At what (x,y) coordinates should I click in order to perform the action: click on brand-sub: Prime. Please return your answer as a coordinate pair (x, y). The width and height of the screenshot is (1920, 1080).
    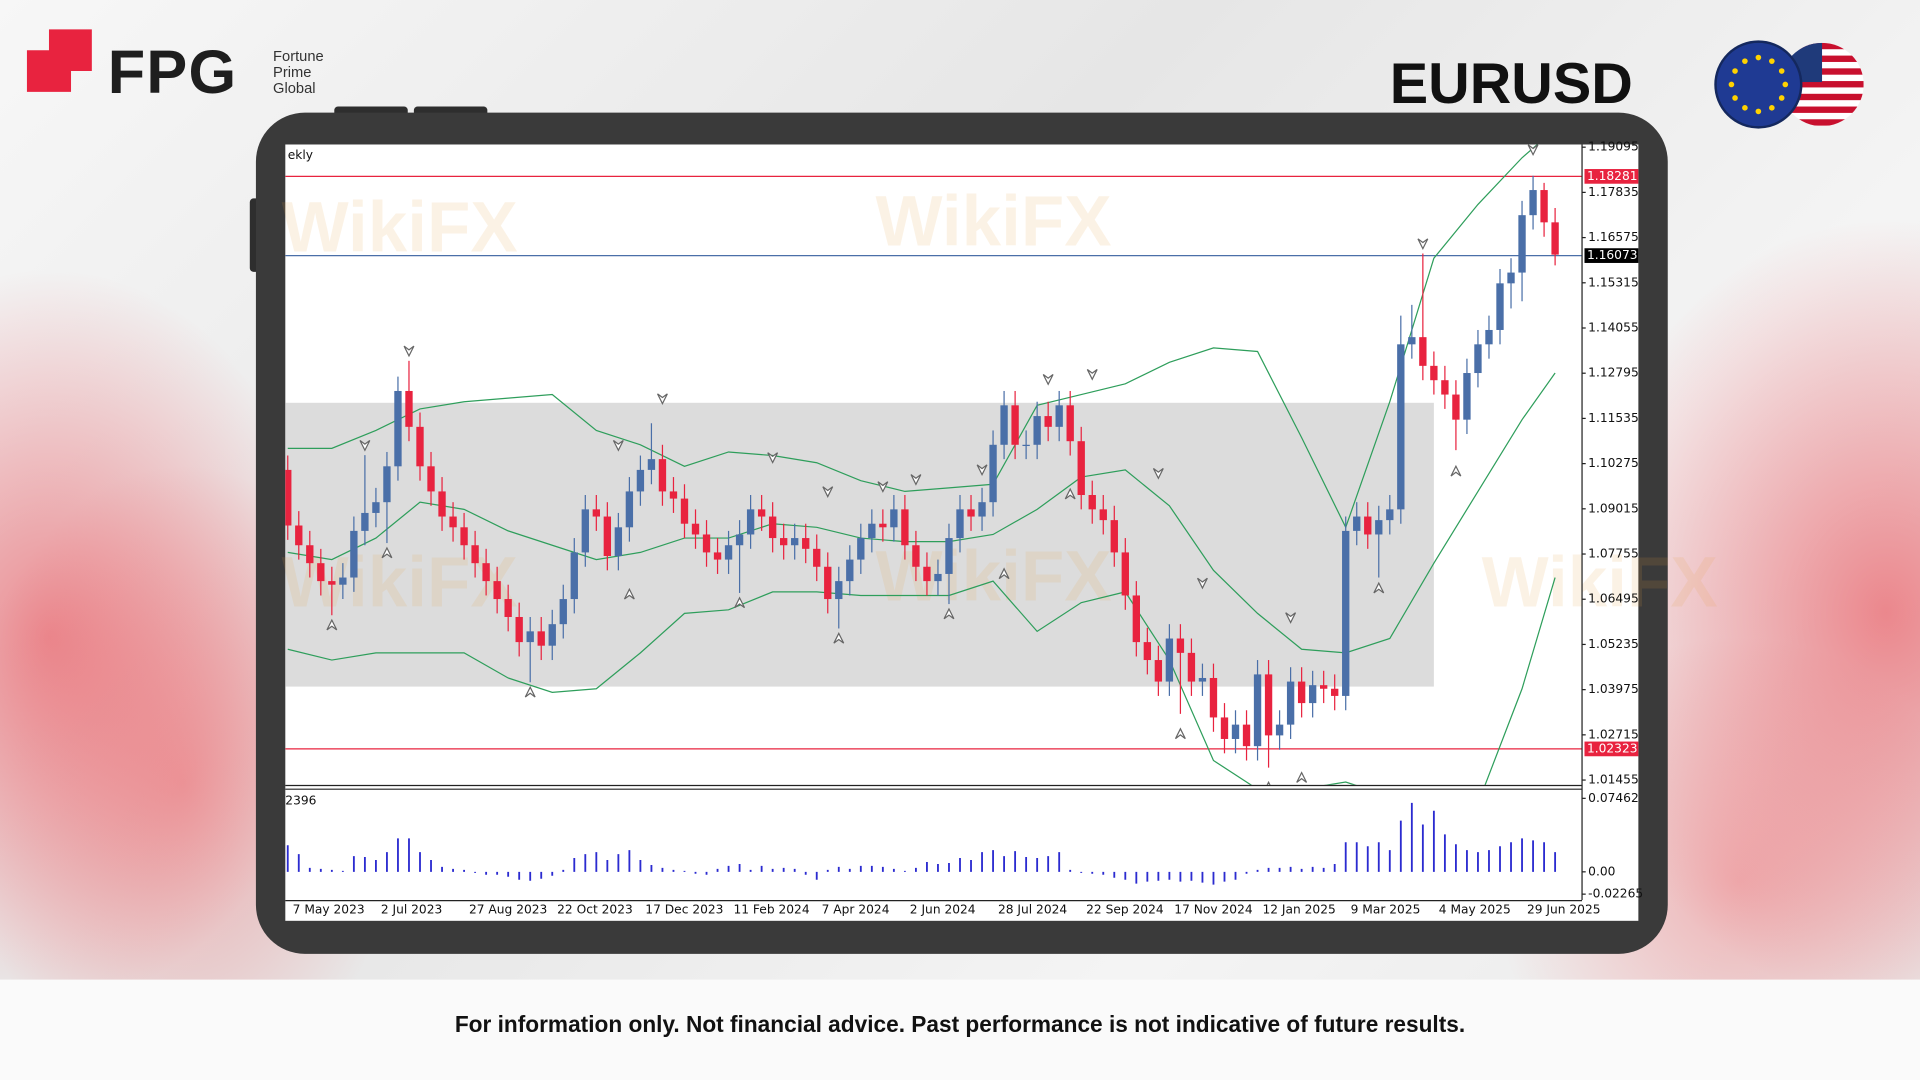
    Looking at the image, I should click on (292, 72).